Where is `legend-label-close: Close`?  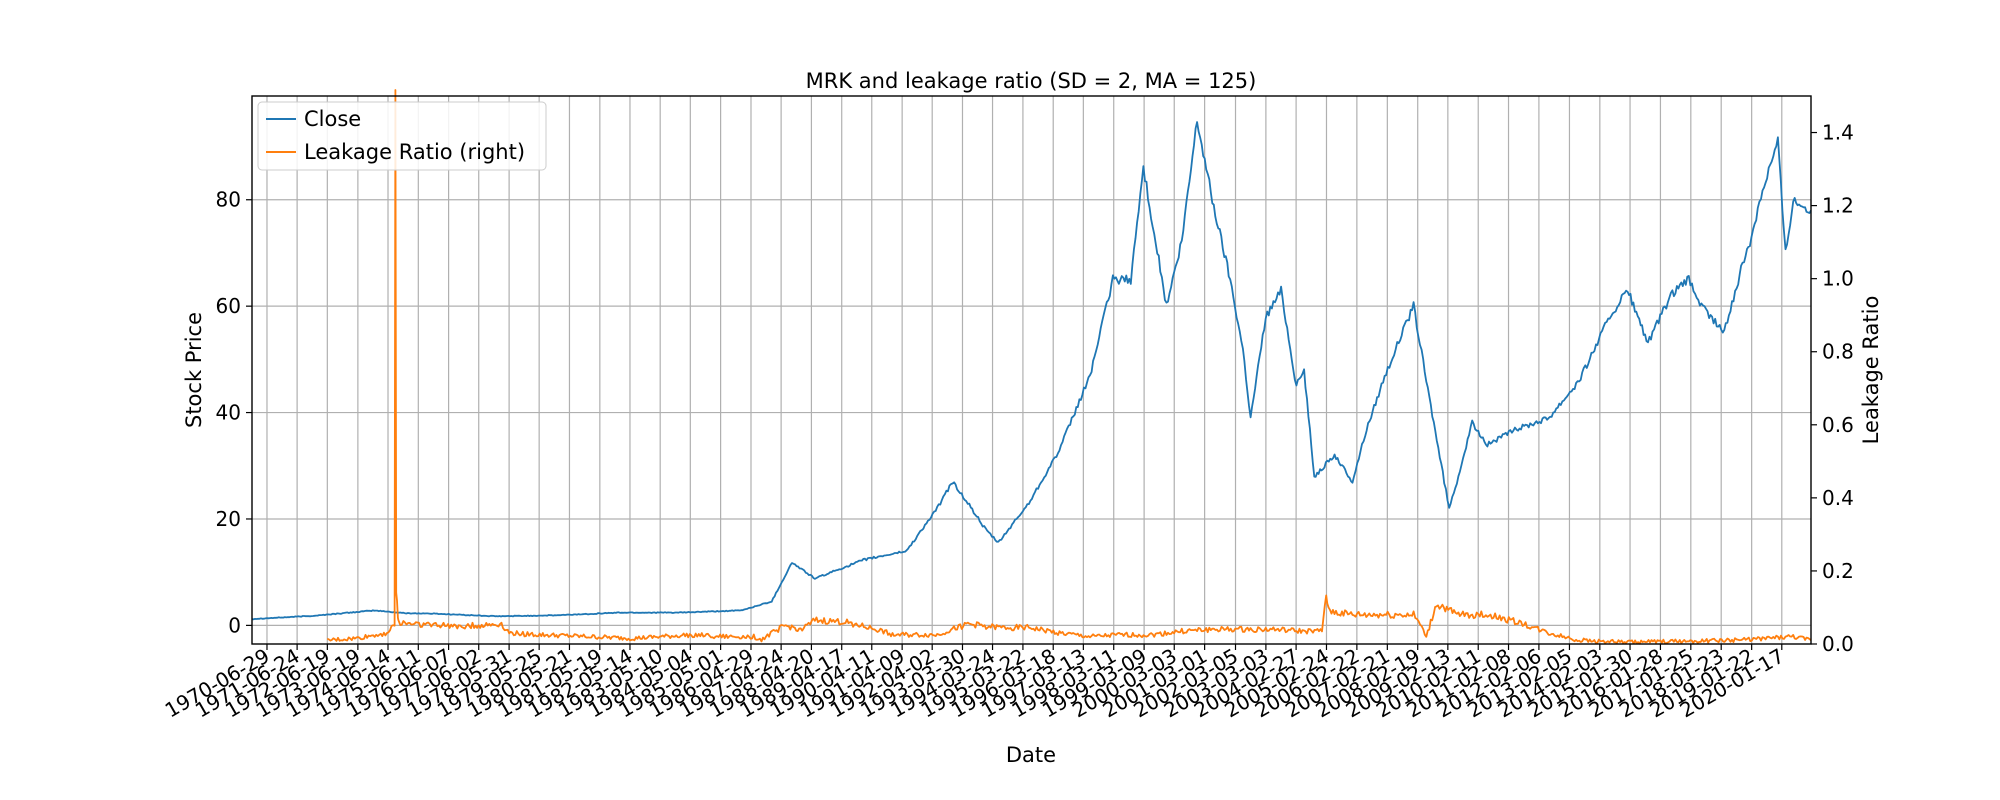 legend-label-close: Close is located at coordinates (332, 119).